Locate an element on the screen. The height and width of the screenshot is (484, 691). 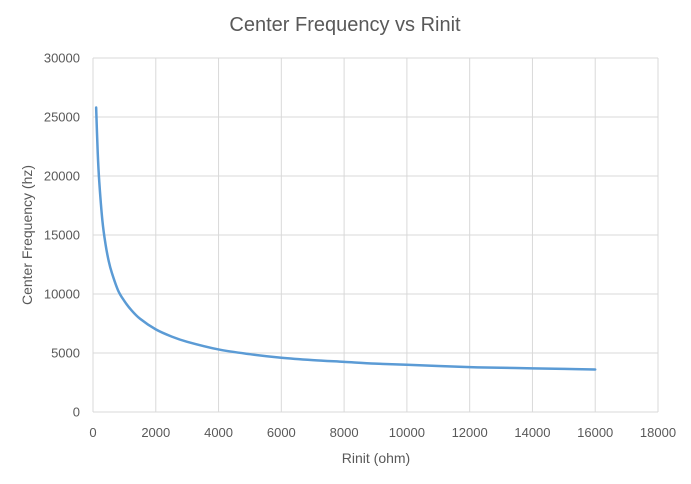
x-tick-label: 10000 is located at coordinates (407, 432).